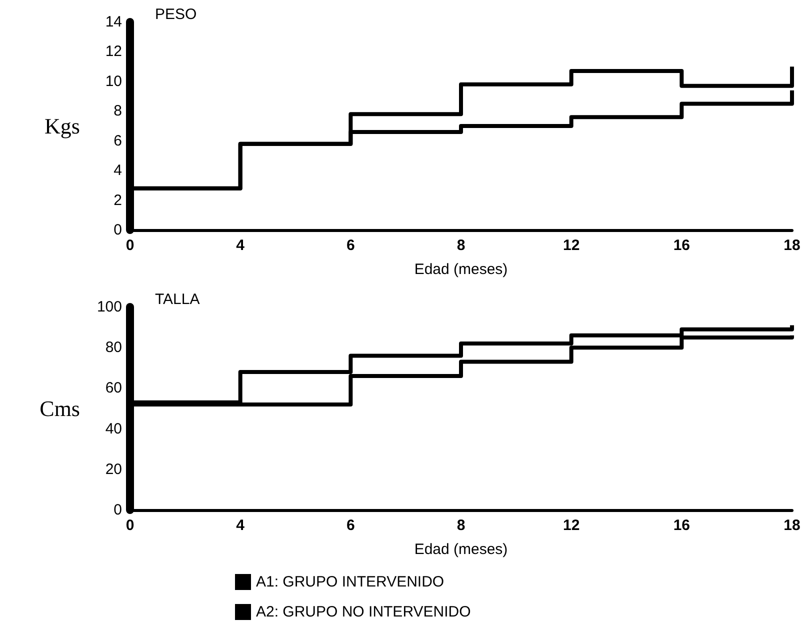  What do you see at coordinates (118, 171) in the screenshot?
I see `y-tick-label: 4` at bounding box center [118, 171].